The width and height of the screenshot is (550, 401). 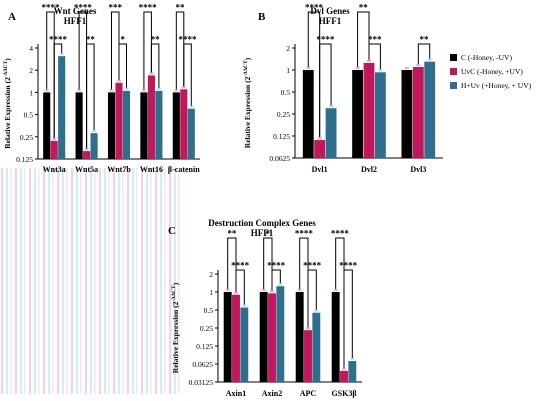 What do you see at coordinates (283, 114) in the screenshot?
I see `panel-b-ytick-label: 0.25` at bounding box center [283, 114].